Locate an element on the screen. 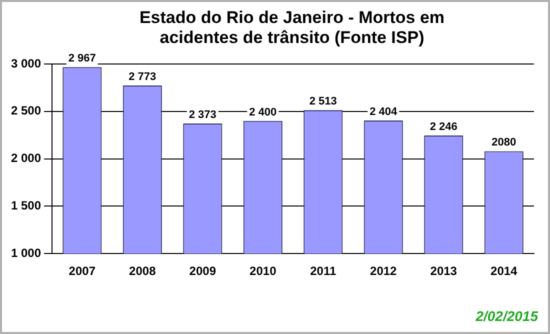 The image size is (550, 334). text: 2/02/2015 is located at coordinates (507, 316).